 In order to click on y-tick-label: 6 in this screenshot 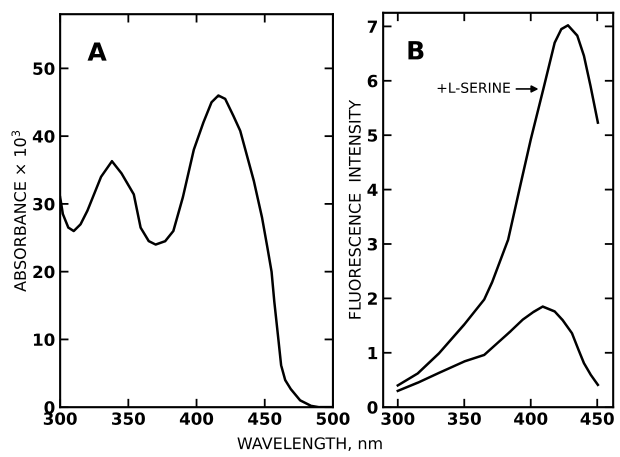, I will do `click(373, 81)`.